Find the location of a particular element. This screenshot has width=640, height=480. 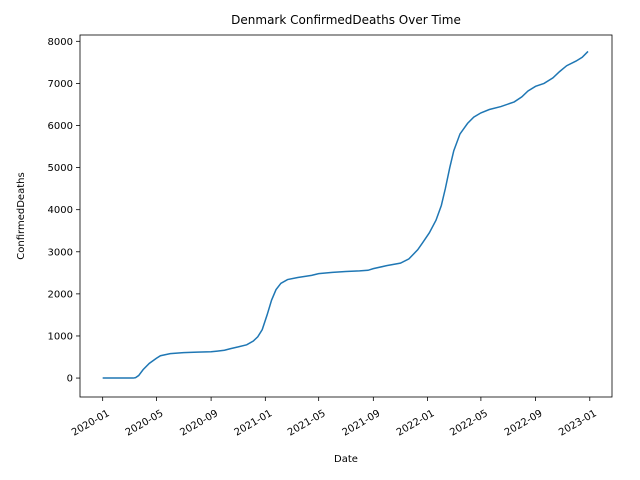

y-axis-label: ConfirmedDeaths is located at coordinates (21, 215).